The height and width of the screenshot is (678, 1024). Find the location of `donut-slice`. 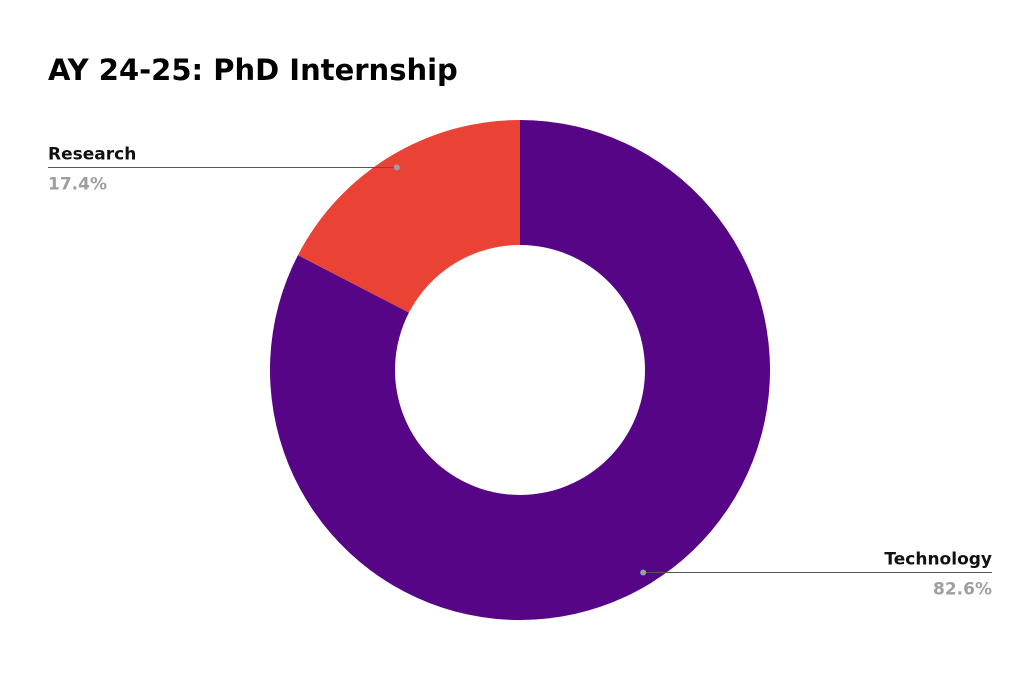

donut-slice is located at coordinates (408, 216).